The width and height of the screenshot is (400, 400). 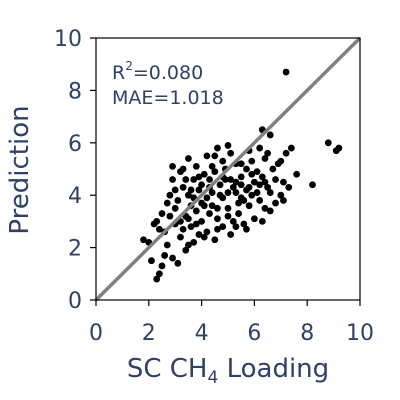 I want to click on y-axis-title: Prediction, so click(x=20, y=169).